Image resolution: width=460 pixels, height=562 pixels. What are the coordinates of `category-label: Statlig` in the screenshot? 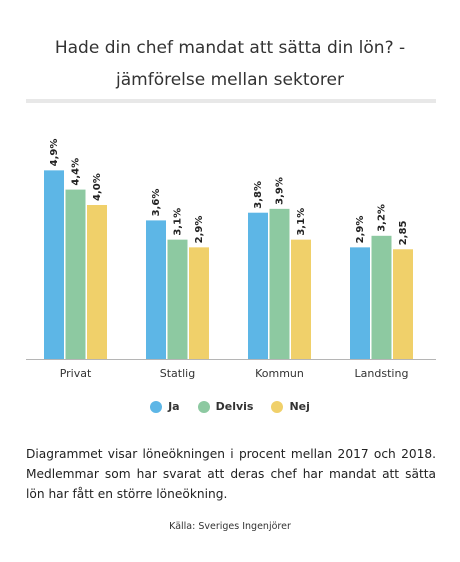 It's located at (177, 373).